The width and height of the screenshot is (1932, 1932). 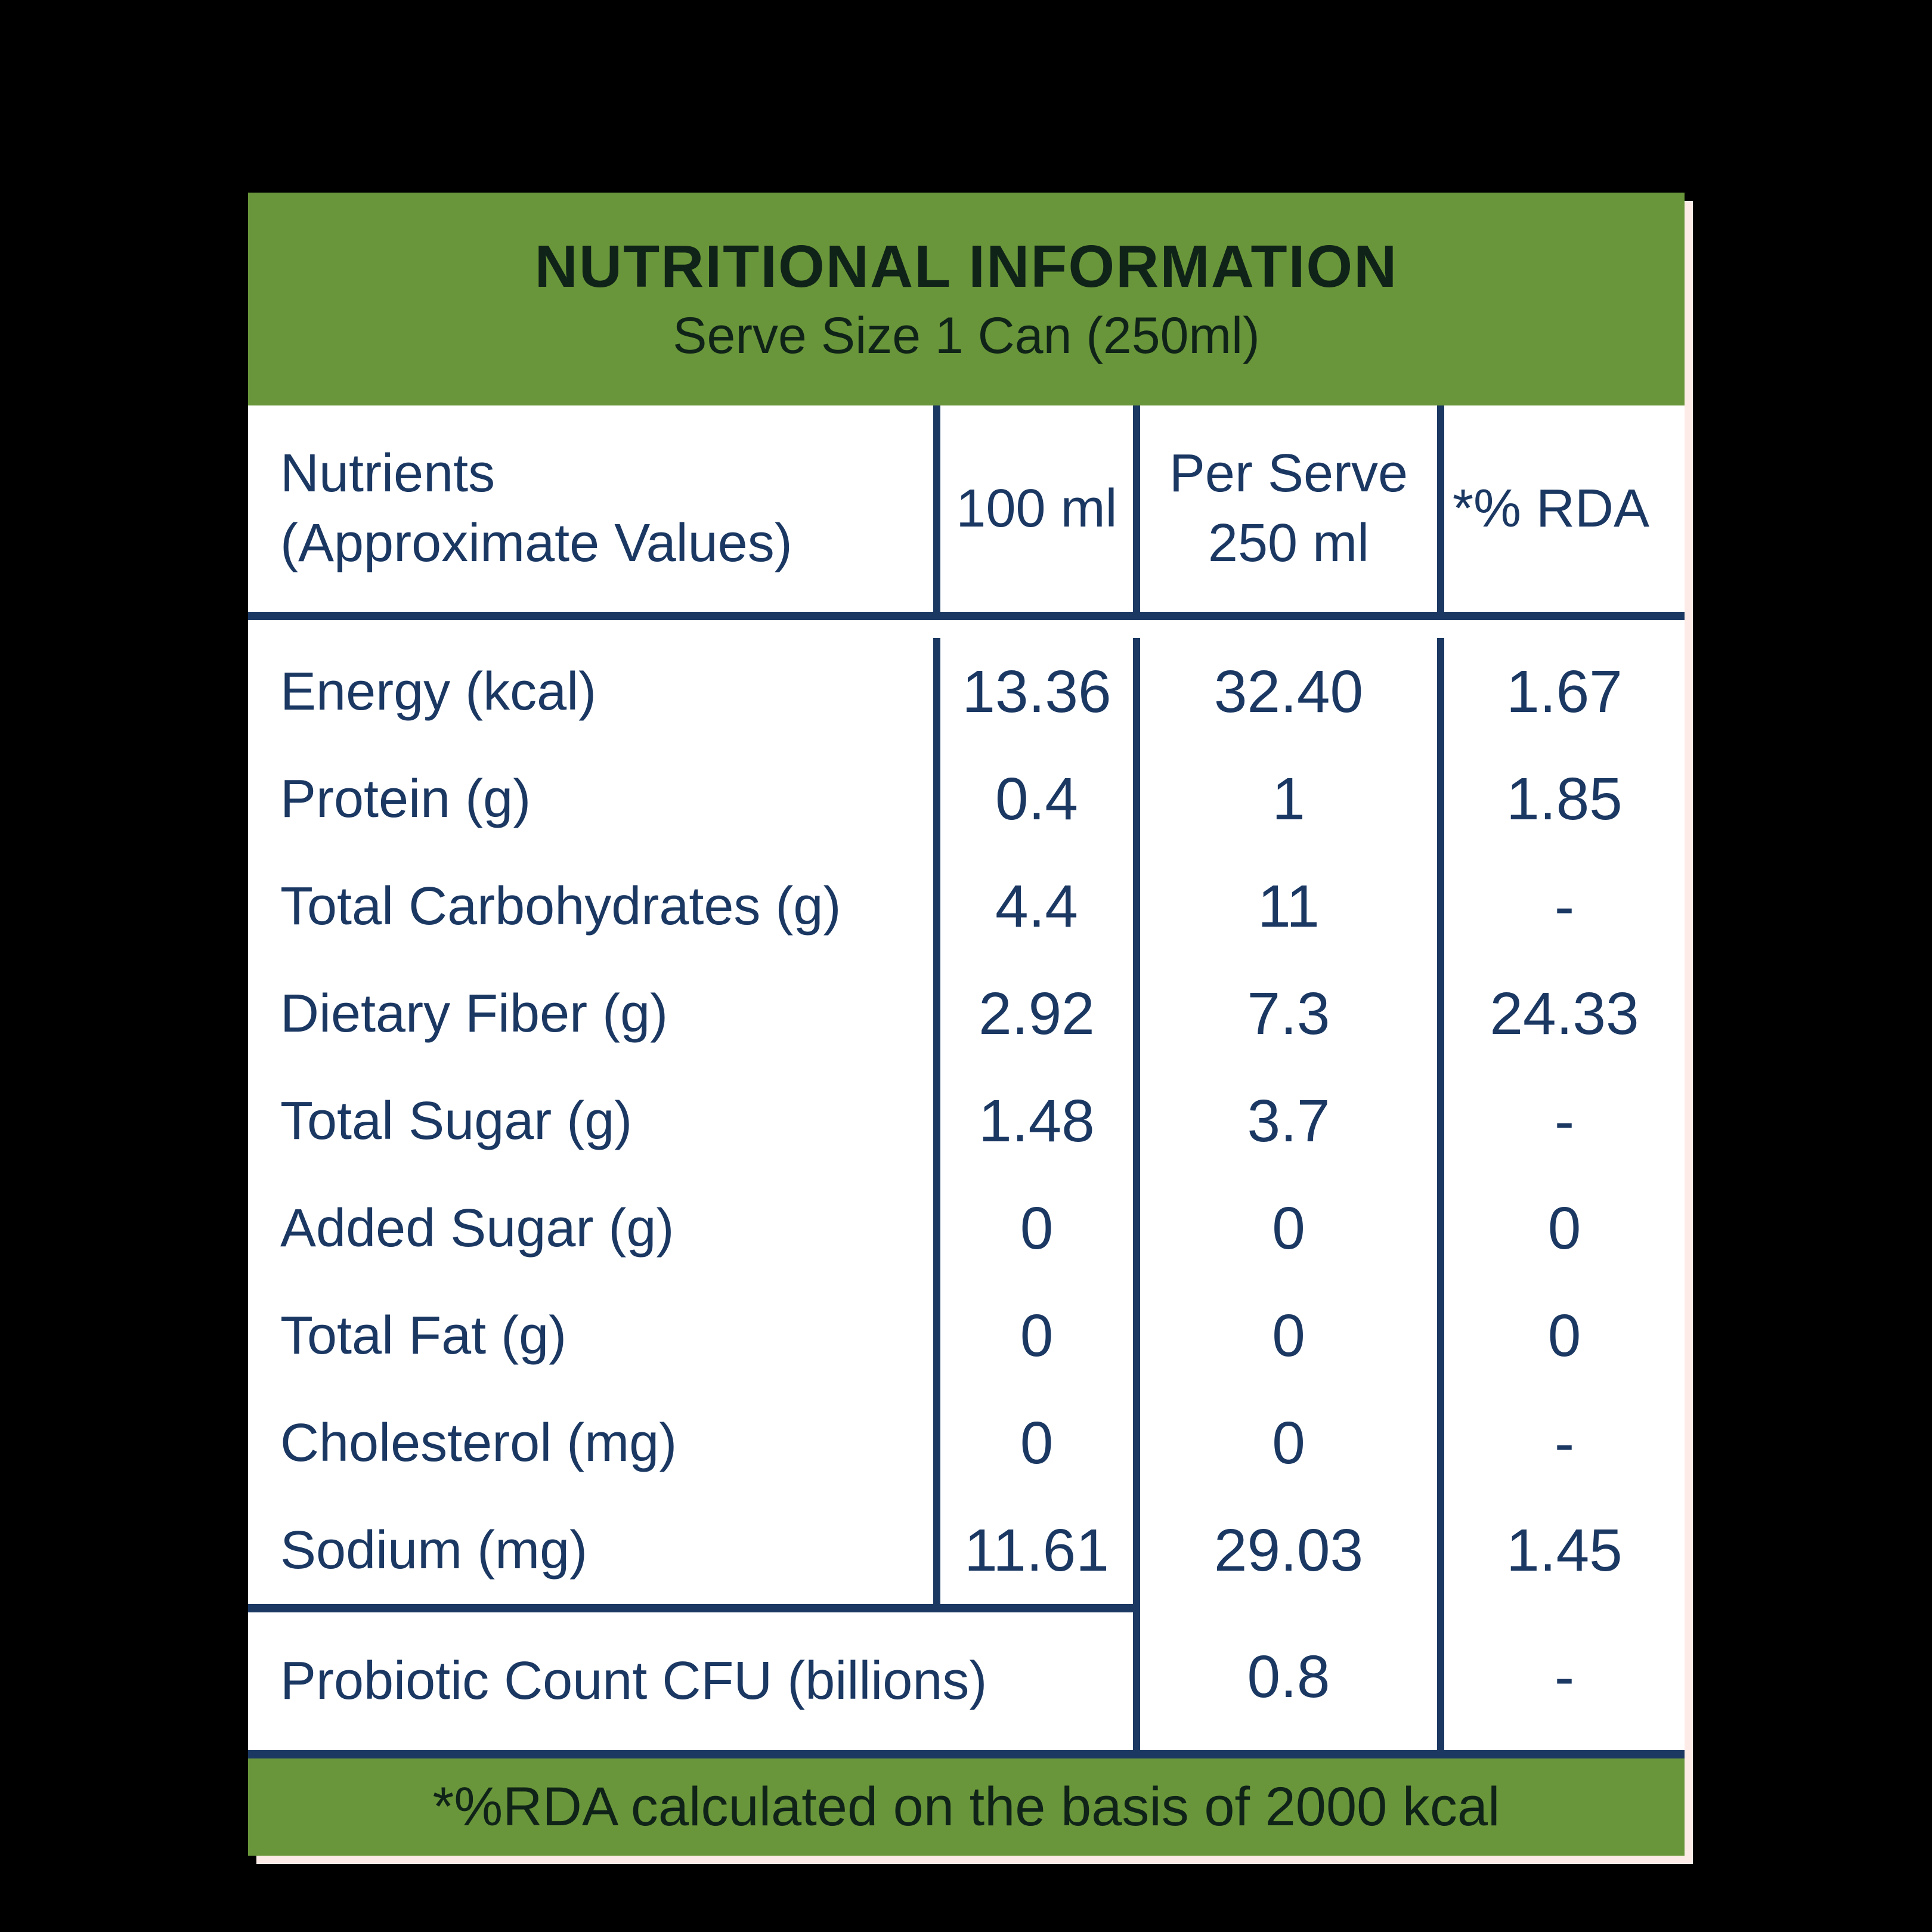 I want to click on value-100ml: 1.48, so click(x=1033, y=1121).